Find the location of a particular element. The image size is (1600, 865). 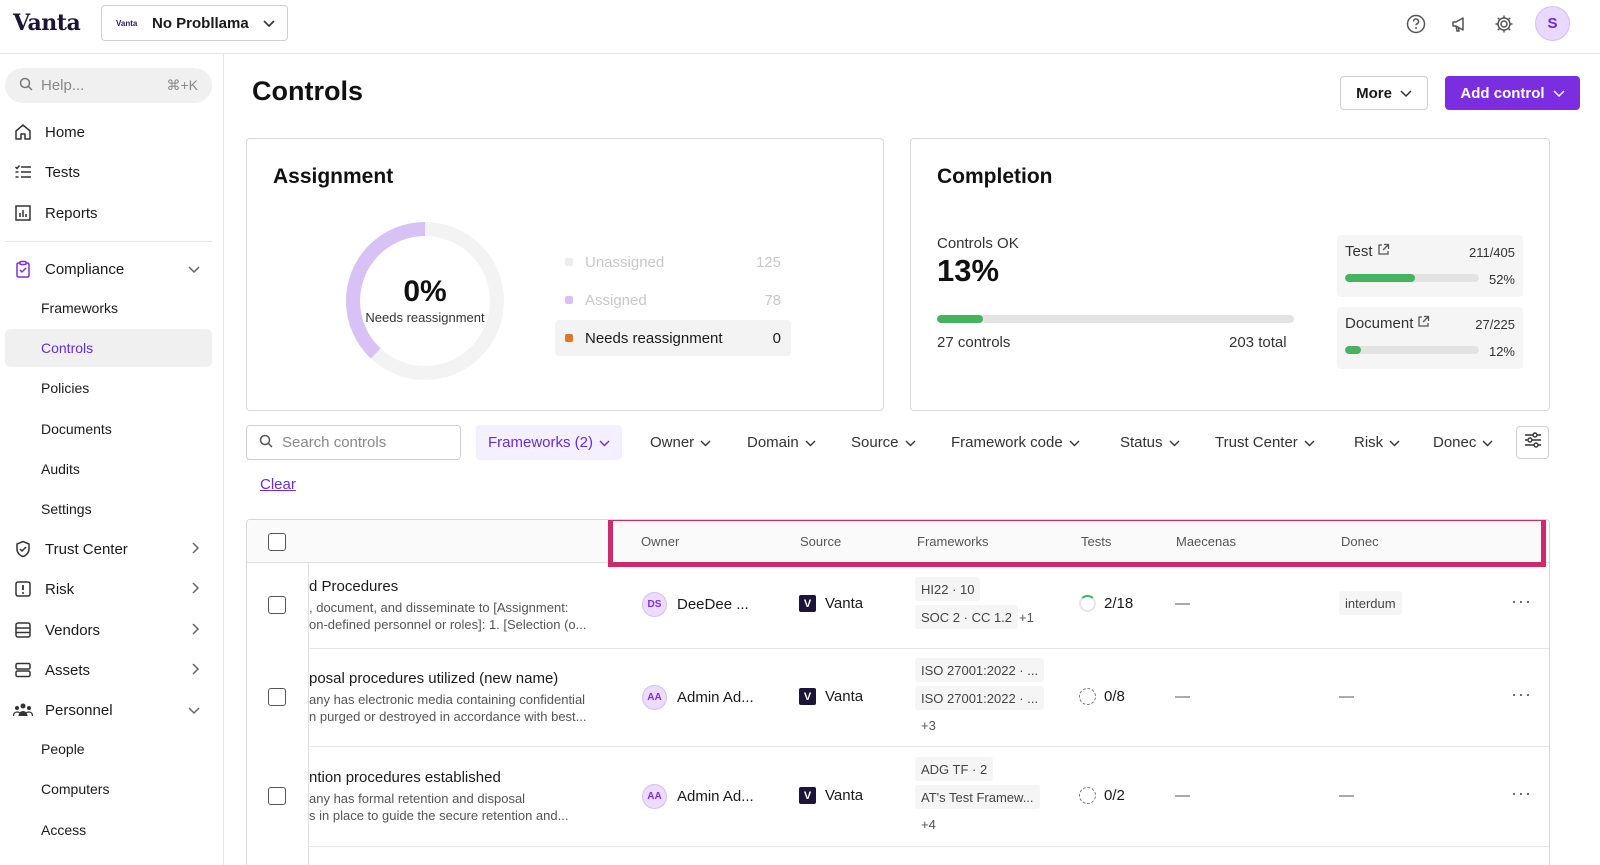

help-circle-icon is located at coordinates (1416, 24).